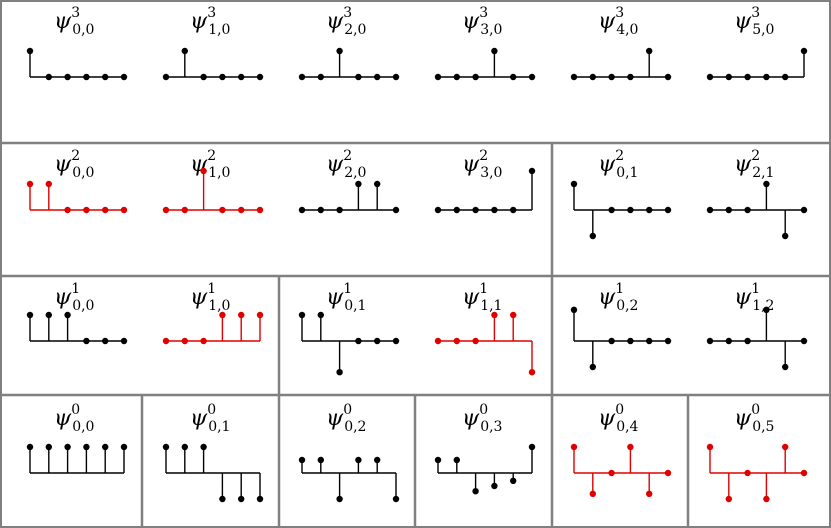 The image size is (831, 528). I want to click on cell: ψ1 0,1 ψ1 1,1, so click(417, 328).